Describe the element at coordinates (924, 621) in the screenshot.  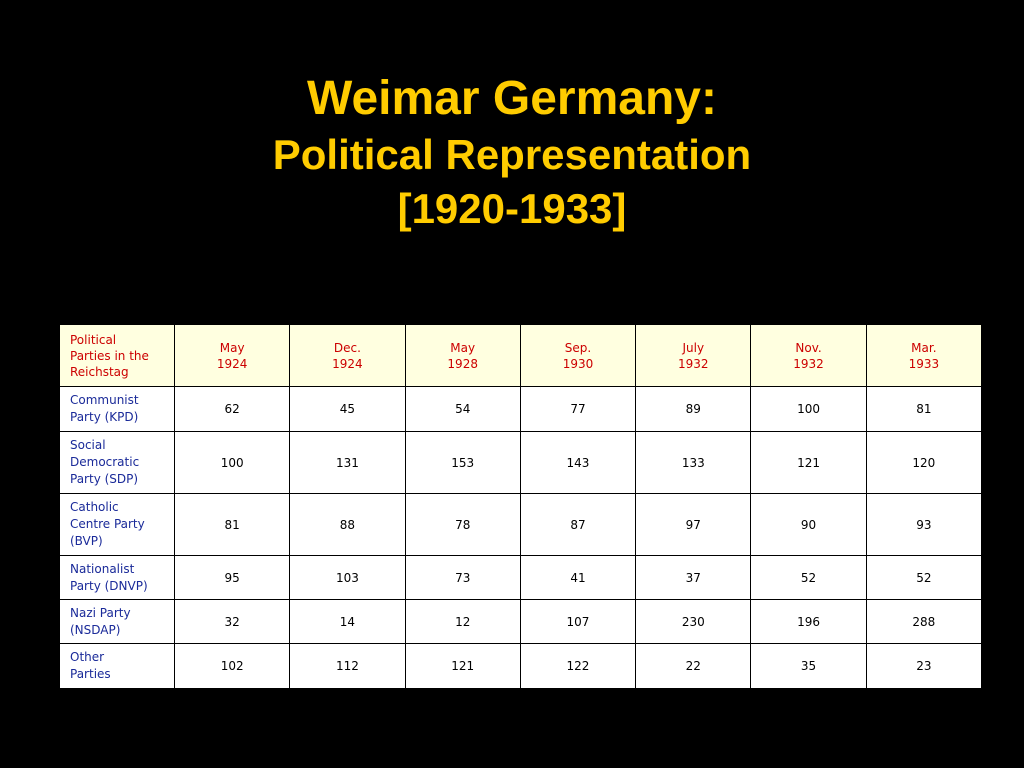
I see `seat-count: 288` at that location.